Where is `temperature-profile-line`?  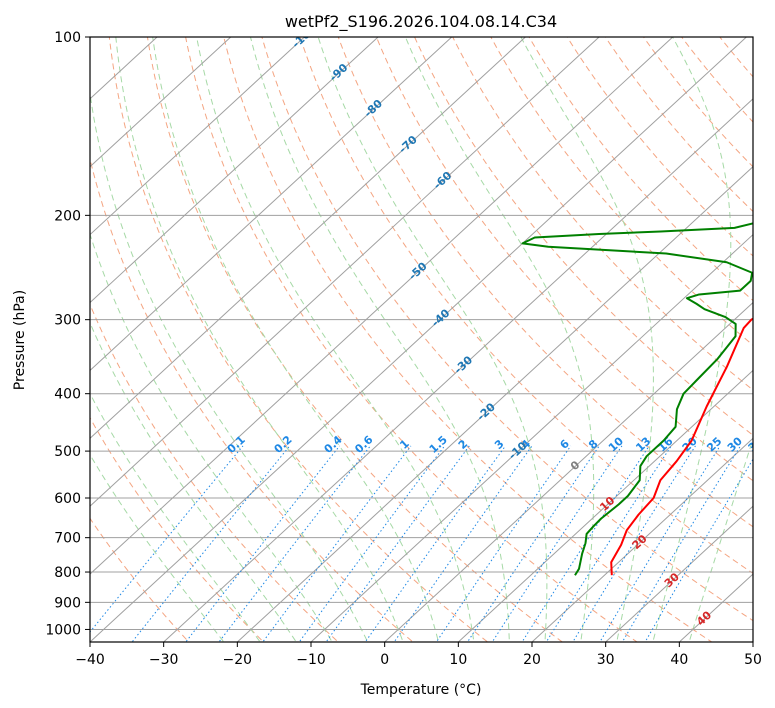 temperature-profile-line is located at coordinates (681, 446).